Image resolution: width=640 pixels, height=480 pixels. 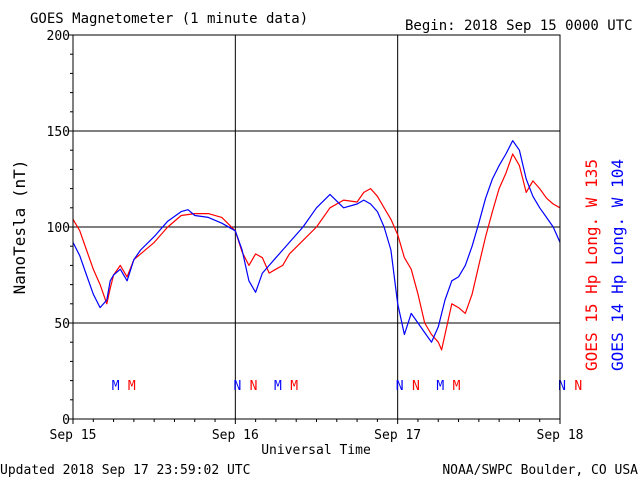 What do you see at coordinates (66, 420) in the screenshot?
I see `y-tick-label: 0` at bounding box center [66, 420].